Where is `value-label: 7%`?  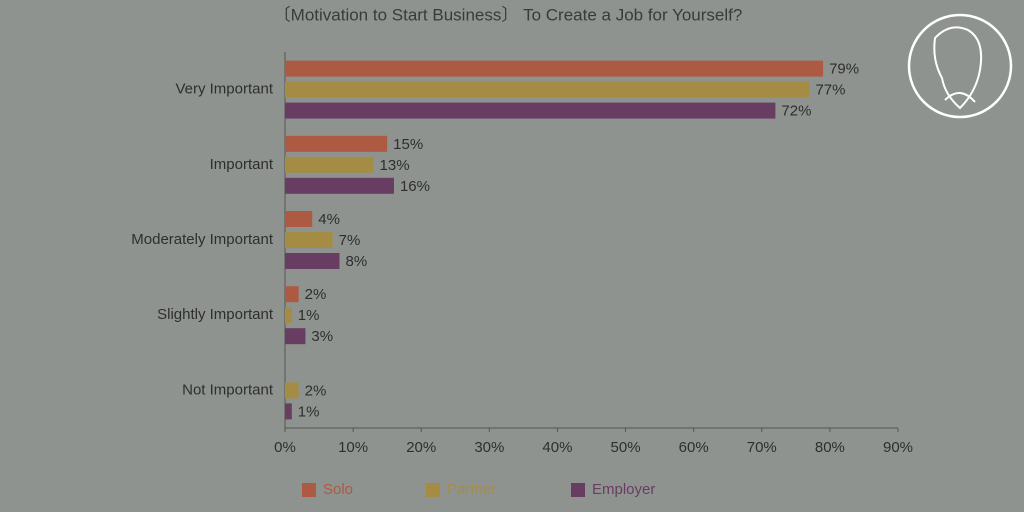
value-label: 7% is located at coordinates (350, 240).